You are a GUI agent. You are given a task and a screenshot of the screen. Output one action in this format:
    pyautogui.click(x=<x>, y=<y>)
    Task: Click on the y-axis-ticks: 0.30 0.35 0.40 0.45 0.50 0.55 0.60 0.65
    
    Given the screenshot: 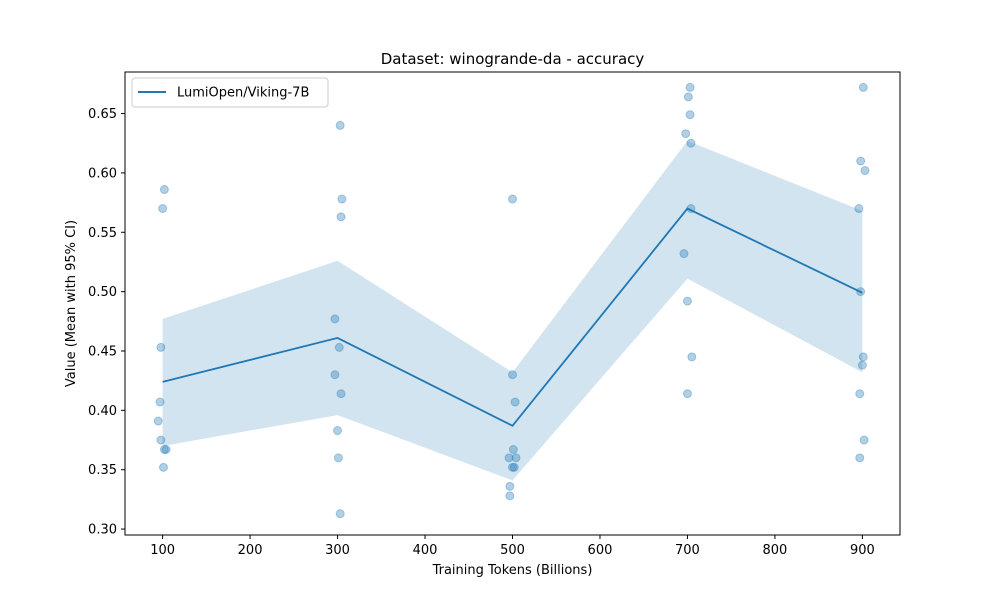 What is the action you would take?
    pyautogui.click(x=106, y=322)
    